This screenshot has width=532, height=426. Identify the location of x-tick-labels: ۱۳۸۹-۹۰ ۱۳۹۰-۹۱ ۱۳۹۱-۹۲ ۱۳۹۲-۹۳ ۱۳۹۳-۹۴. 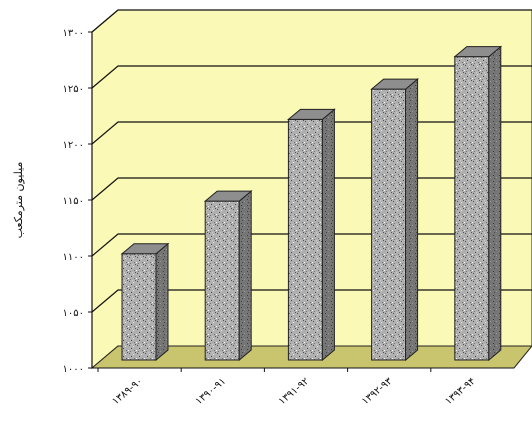
(293, 391).